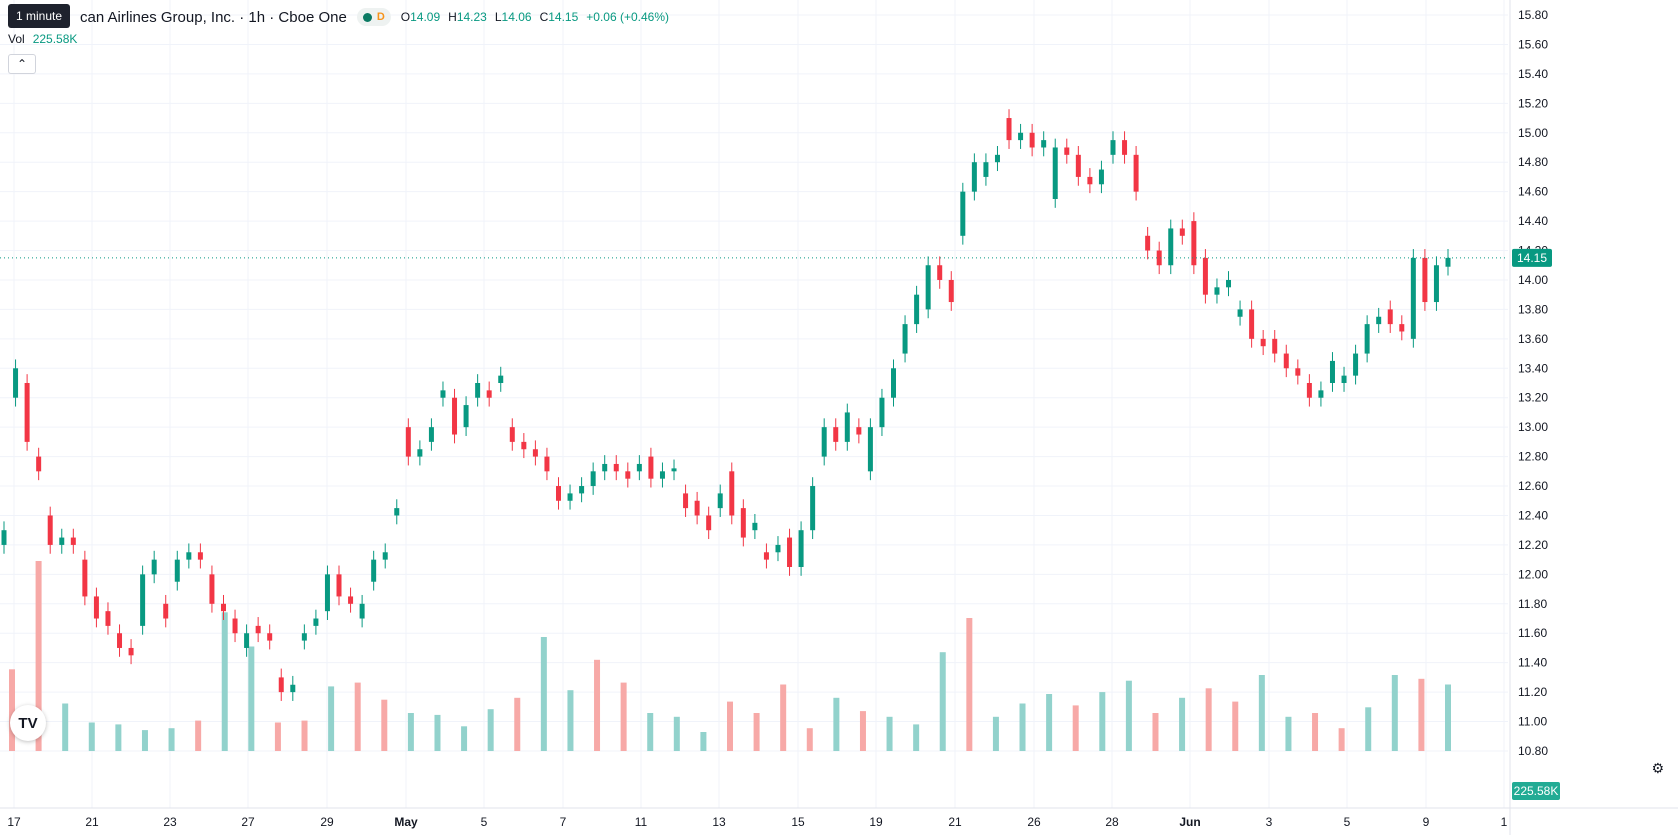  I want to click on y-tick-label: 13.20, so click(1533, 398).